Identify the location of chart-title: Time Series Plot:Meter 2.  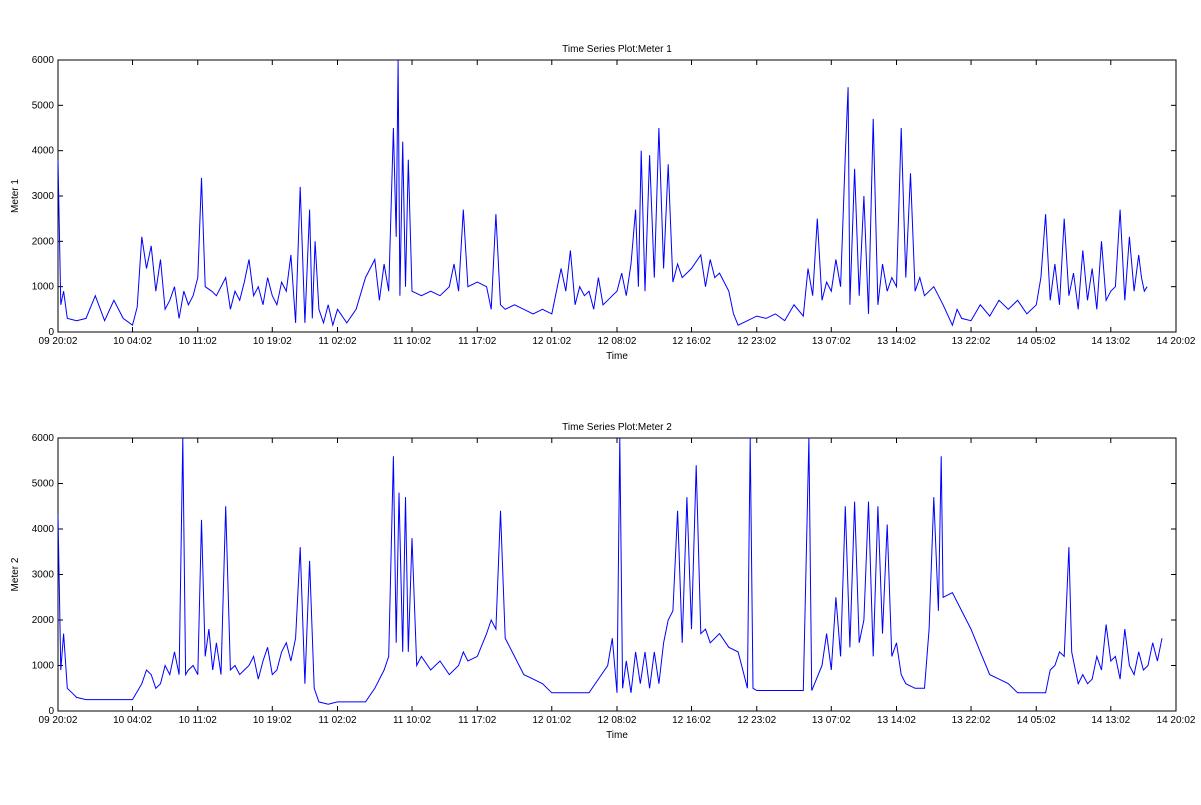
(617, 427).